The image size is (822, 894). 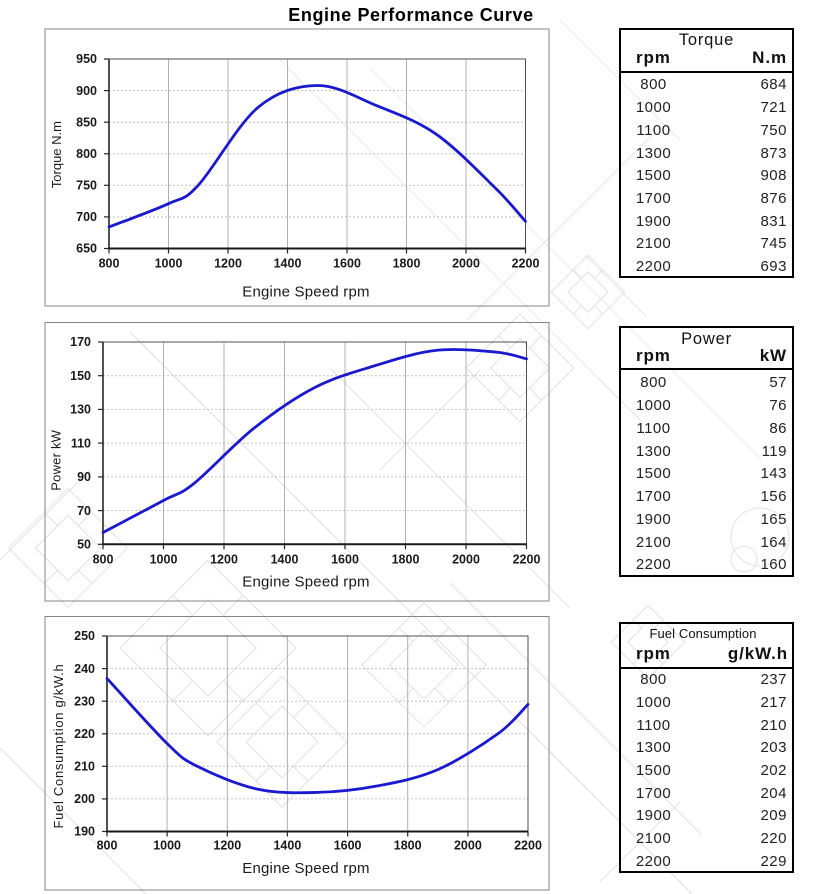 What do you see at coordinates (84, 669) in the screenshot?
I see `svg-text: 240` at bounding box center [84, 669].